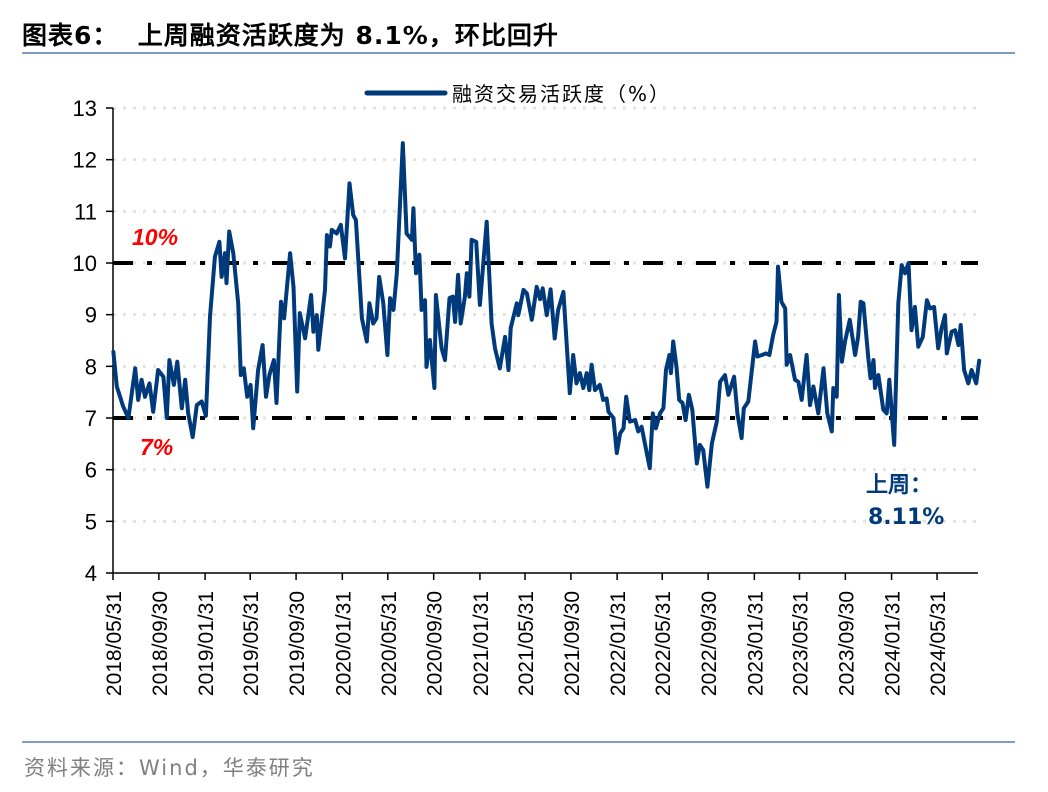 This screenshot has width=1048, height=792. I want to click on x-tick-label: 2022/09/30, so click(709, 643).